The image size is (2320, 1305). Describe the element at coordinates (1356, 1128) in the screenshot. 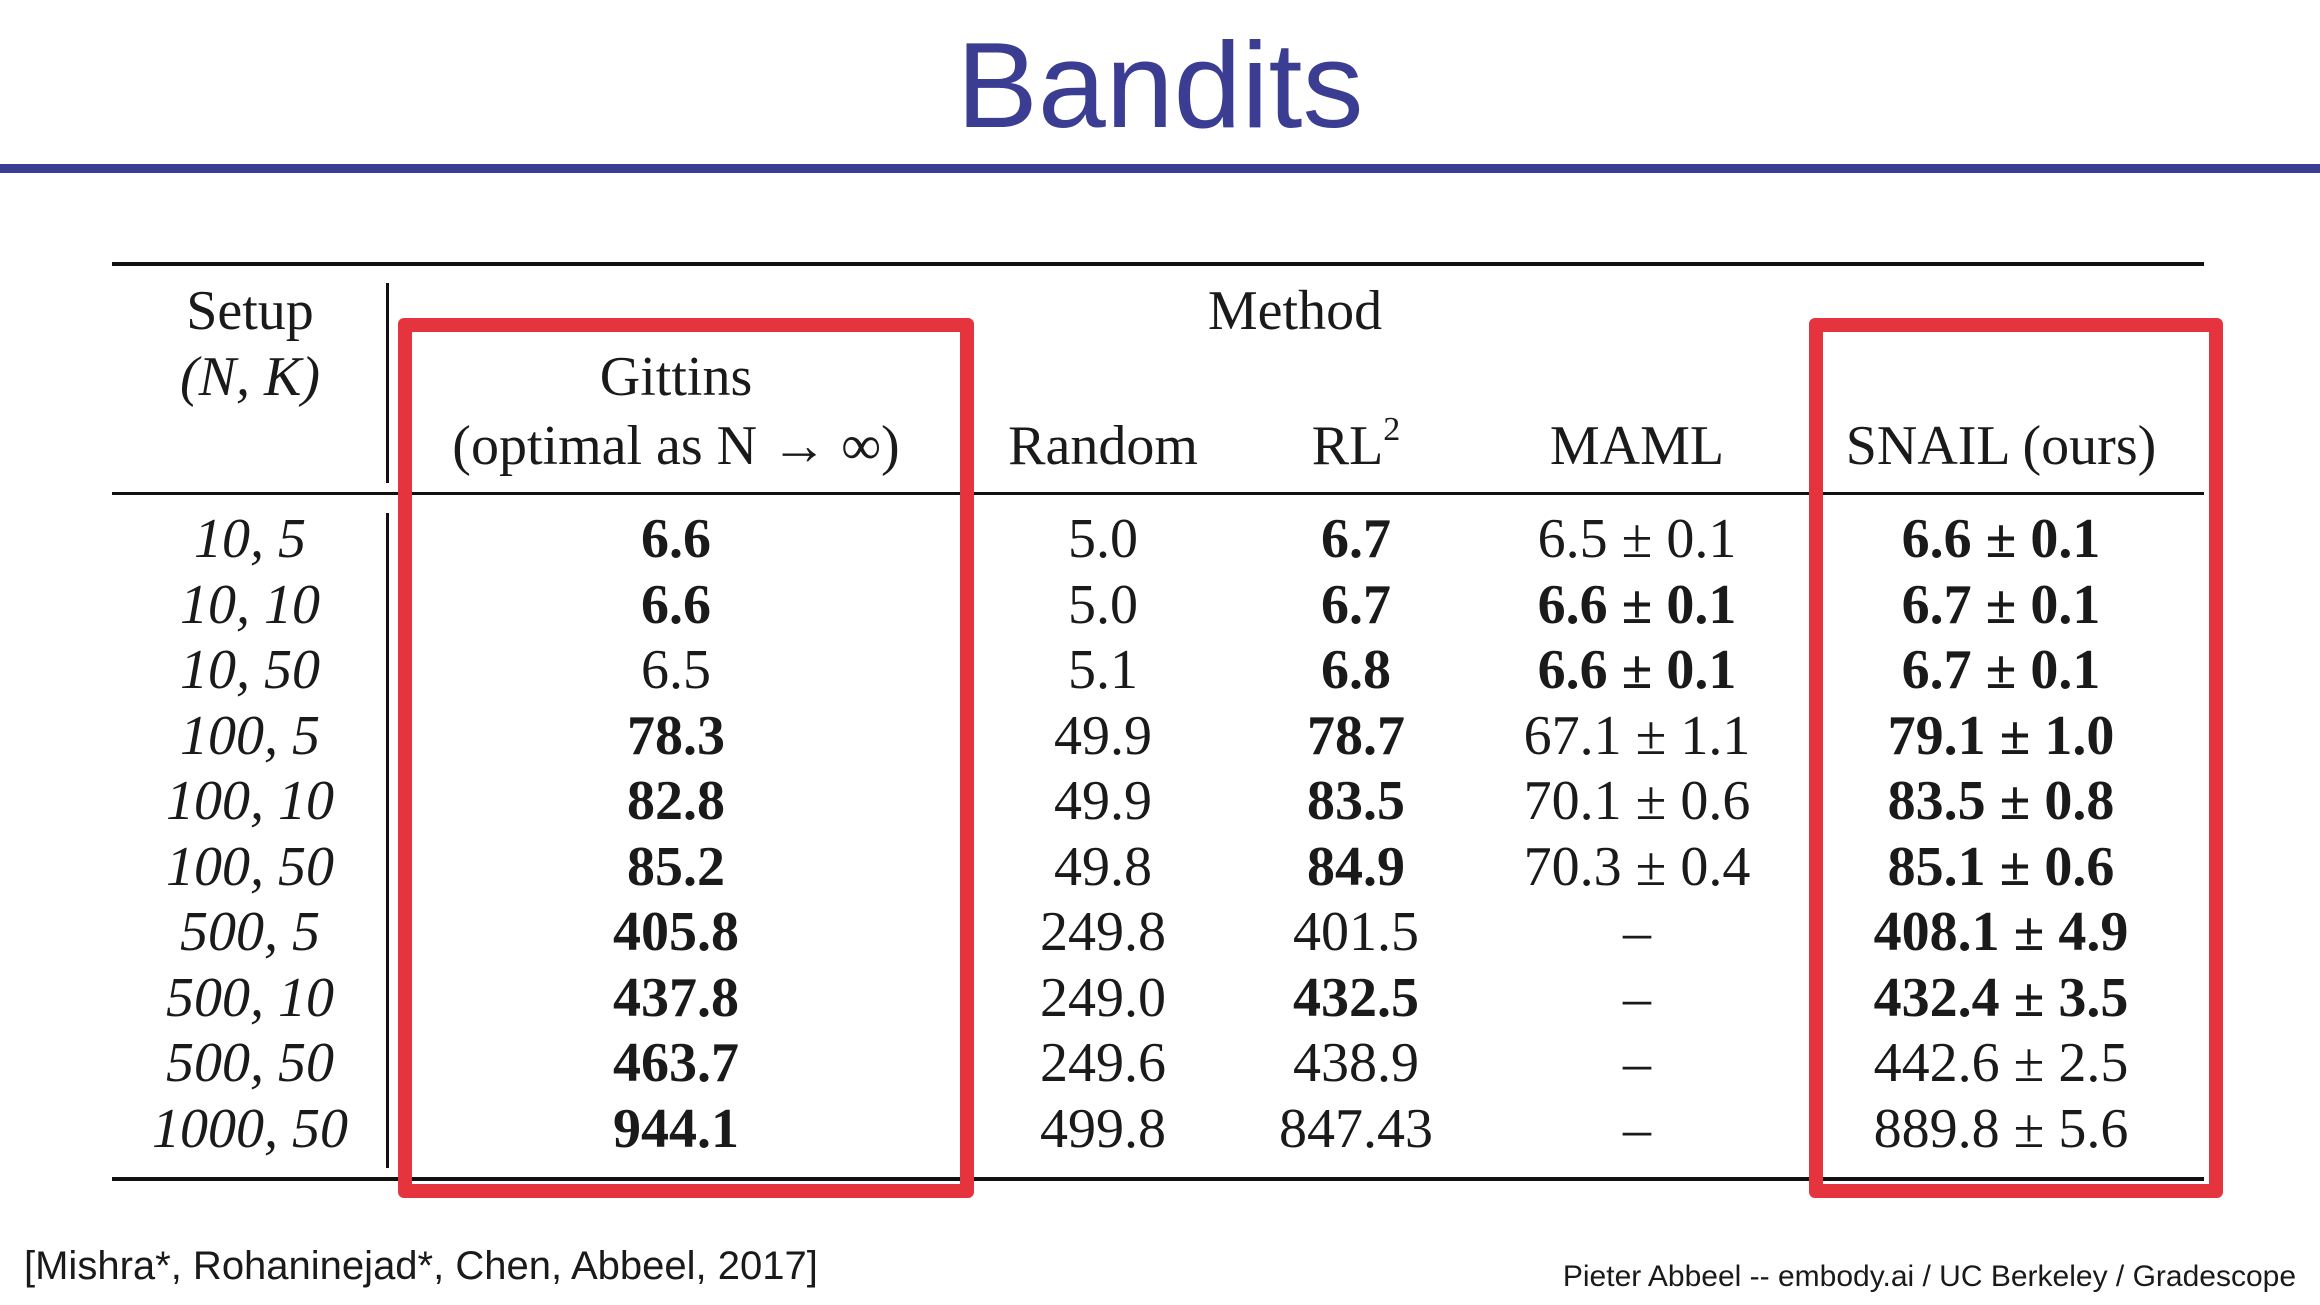

I see `rl2-cell: 847.43` at that location.